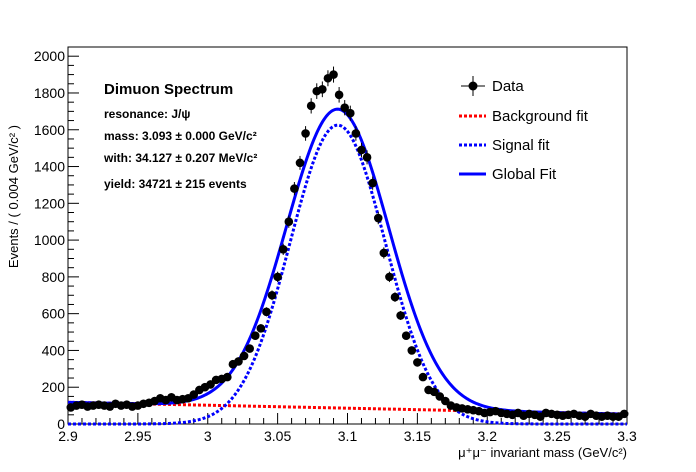 The image size is (696, 472). Describe the element at coordinates (54, 350) in the screenshot. I see `y-tick-label: 400` at that location.